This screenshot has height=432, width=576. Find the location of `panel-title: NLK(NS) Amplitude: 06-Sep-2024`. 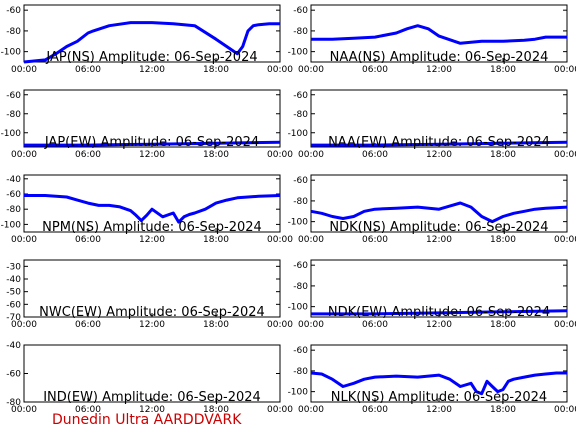

panel-title: NLK(NS) Amplitude: 06-Sep-2024 is located at coordinates (439, 397).